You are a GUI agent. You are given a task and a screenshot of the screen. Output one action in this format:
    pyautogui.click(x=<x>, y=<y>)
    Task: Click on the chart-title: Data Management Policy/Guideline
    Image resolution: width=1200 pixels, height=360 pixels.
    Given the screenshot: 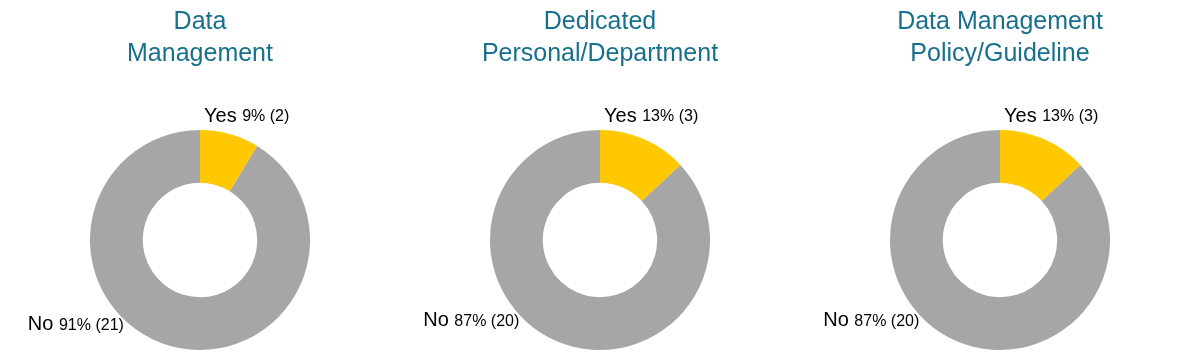 What is the action you would take?
    pyautogui.click(x=1000, y=36)
    